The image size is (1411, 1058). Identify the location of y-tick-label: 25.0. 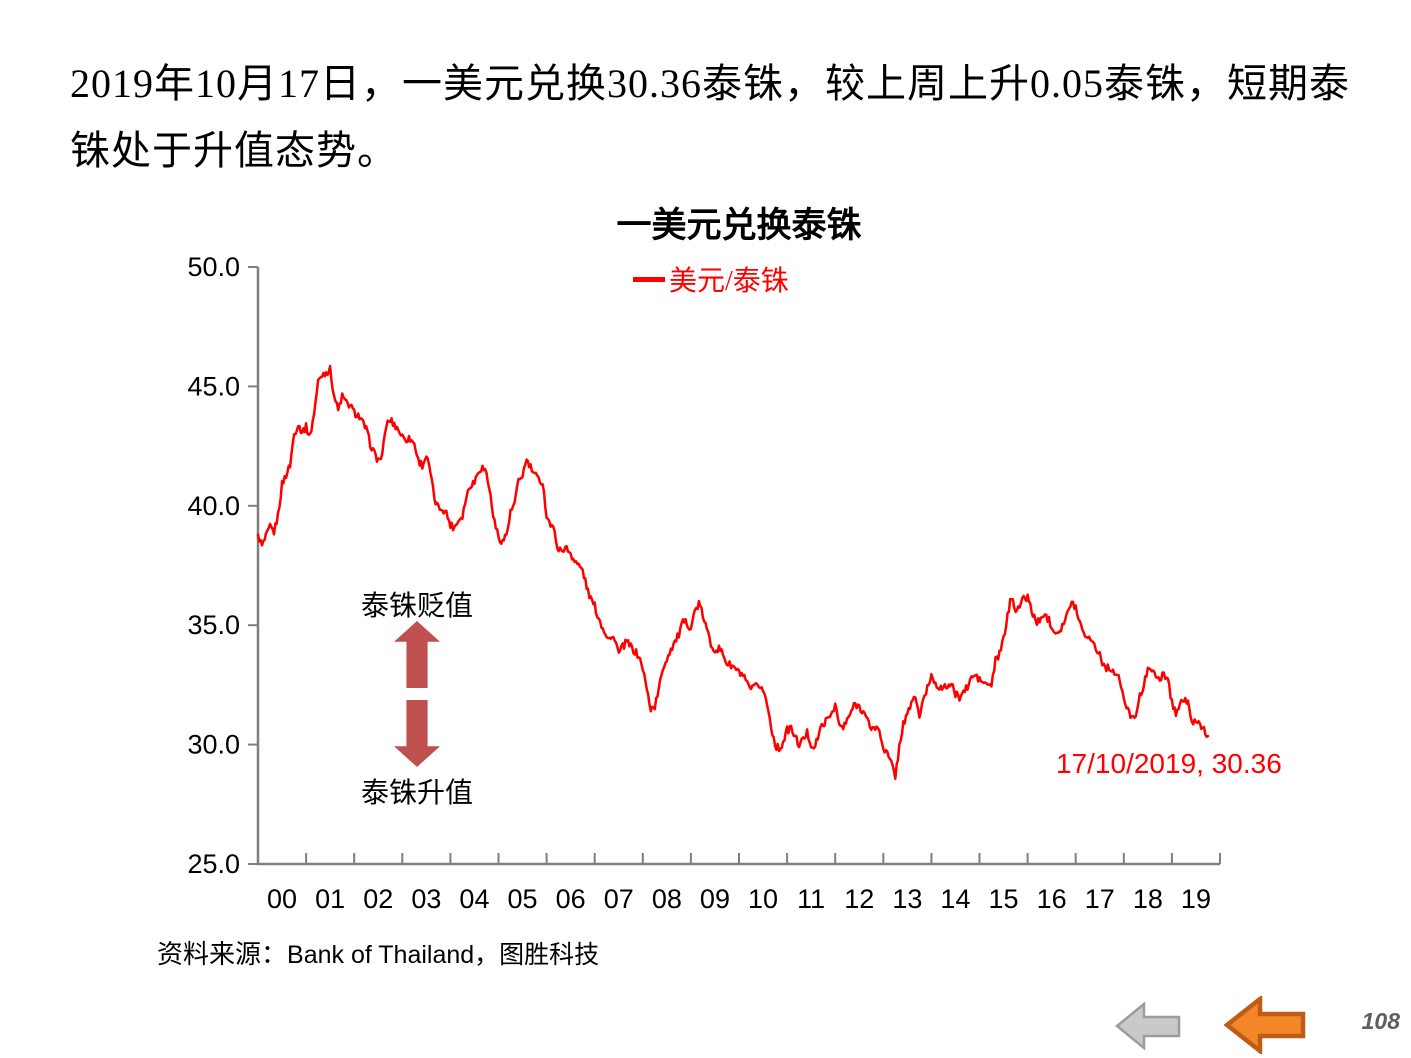
(213, 864).